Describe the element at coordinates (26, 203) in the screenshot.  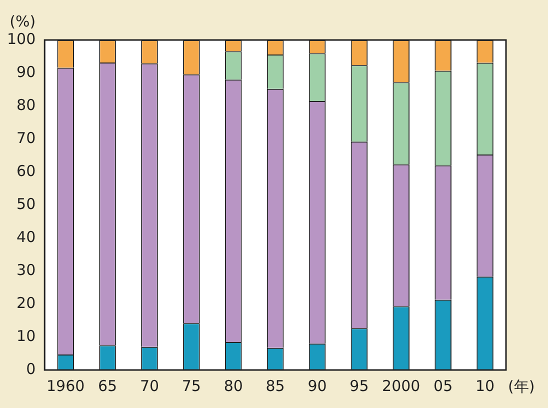
I see `y-tick-label: 50` at that location.